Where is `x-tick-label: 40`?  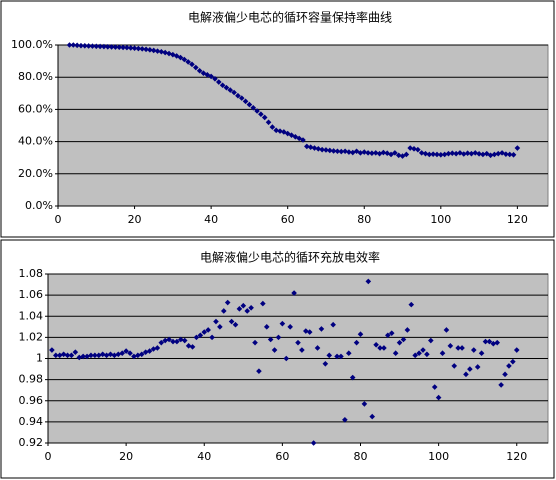 x-tick-label: 40 is located at coordinates (204, 456).